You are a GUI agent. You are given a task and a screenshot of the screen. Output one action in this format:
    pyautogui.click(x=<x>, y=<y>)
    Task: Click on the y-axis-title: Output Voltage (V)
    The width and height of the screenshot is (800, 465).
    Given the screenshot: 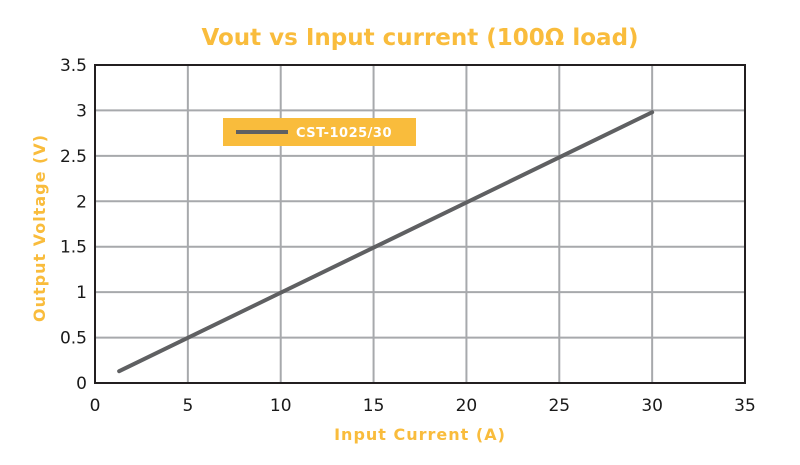 What is the action you would take?
    pyautogui.click(x=39, y=228)
    